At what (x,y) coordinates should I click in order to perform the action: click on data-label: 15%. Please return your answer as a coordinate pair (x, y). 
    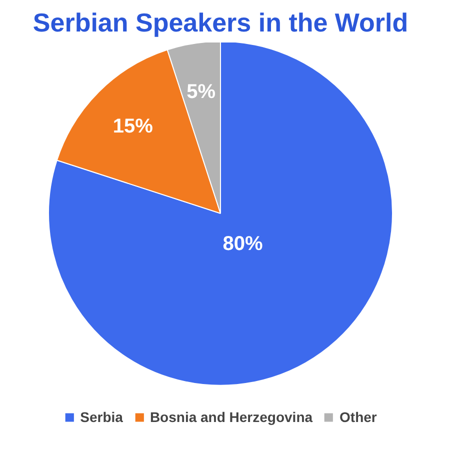
    Looking at the image, I should click on (133, 126).